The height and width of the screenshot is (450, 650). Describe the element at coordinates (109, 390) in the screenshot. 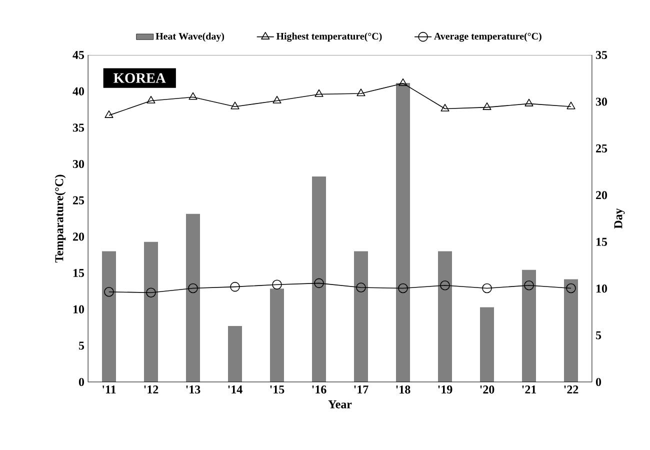

I see `x-tick-label: '11` at that location.